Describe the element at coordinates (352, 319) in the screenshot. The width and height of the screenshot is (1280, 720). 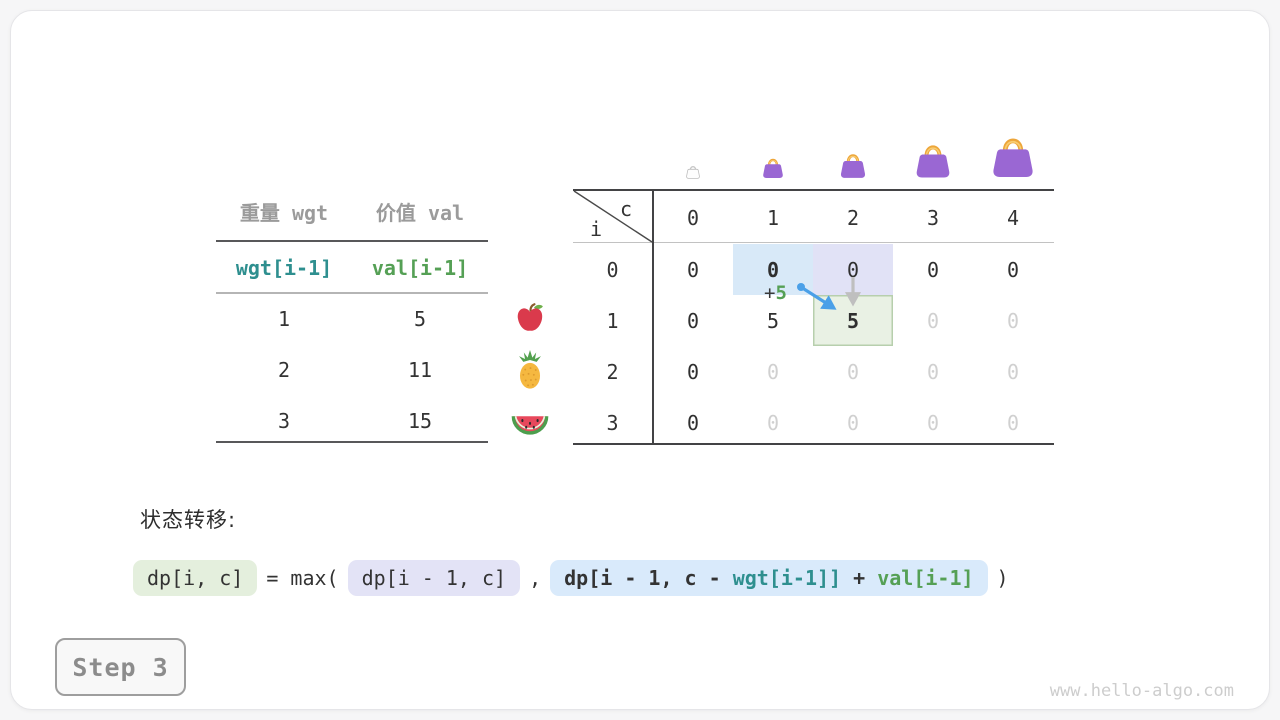
I see `item-row-1: 1 5` at that location.